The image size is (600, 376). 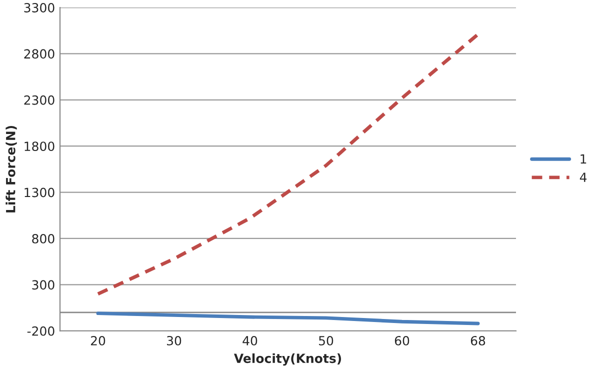 I want to click on y-tick-label: -200, so click(x=40, y=331).